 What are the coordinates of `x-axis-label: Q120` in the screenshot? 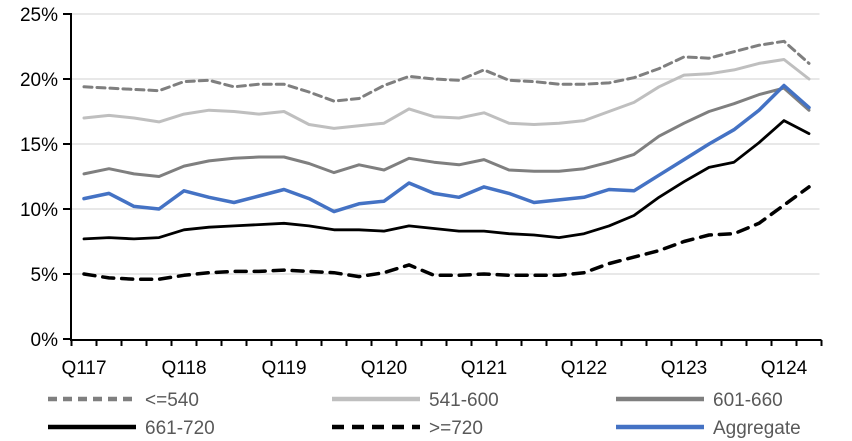 It's located at (384, 368).